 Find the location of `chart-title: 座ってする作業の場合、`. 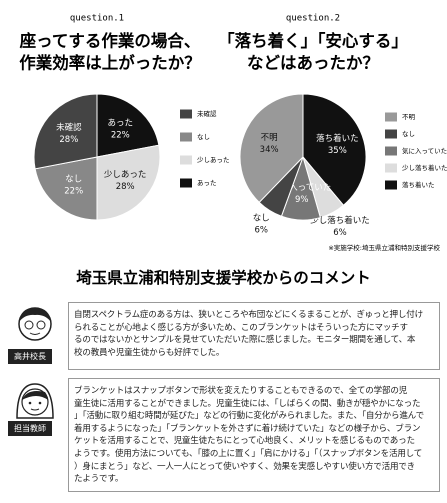

chart-title: 座ってする作業の場合、 is located at coordinates (110, 41).